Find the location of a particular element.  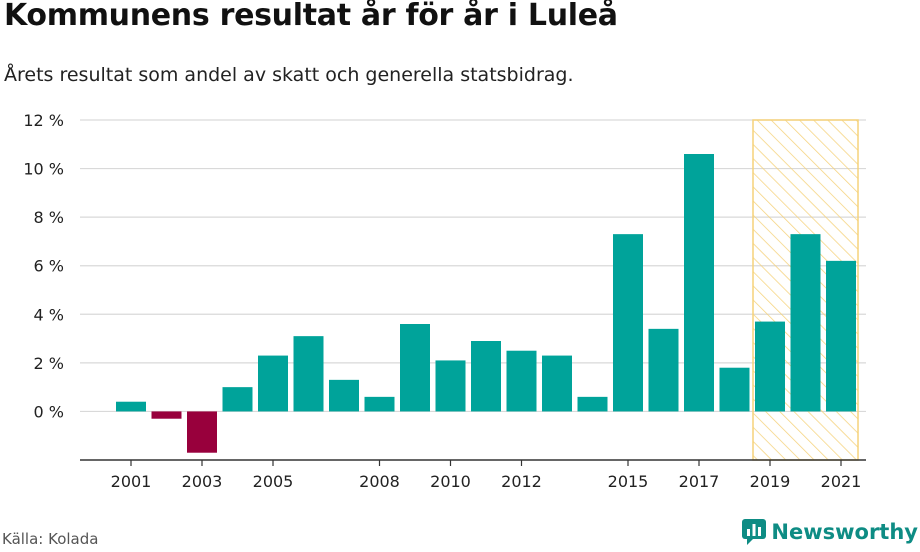

x-tick-label: 2015 is located at coordinates (628, 481).